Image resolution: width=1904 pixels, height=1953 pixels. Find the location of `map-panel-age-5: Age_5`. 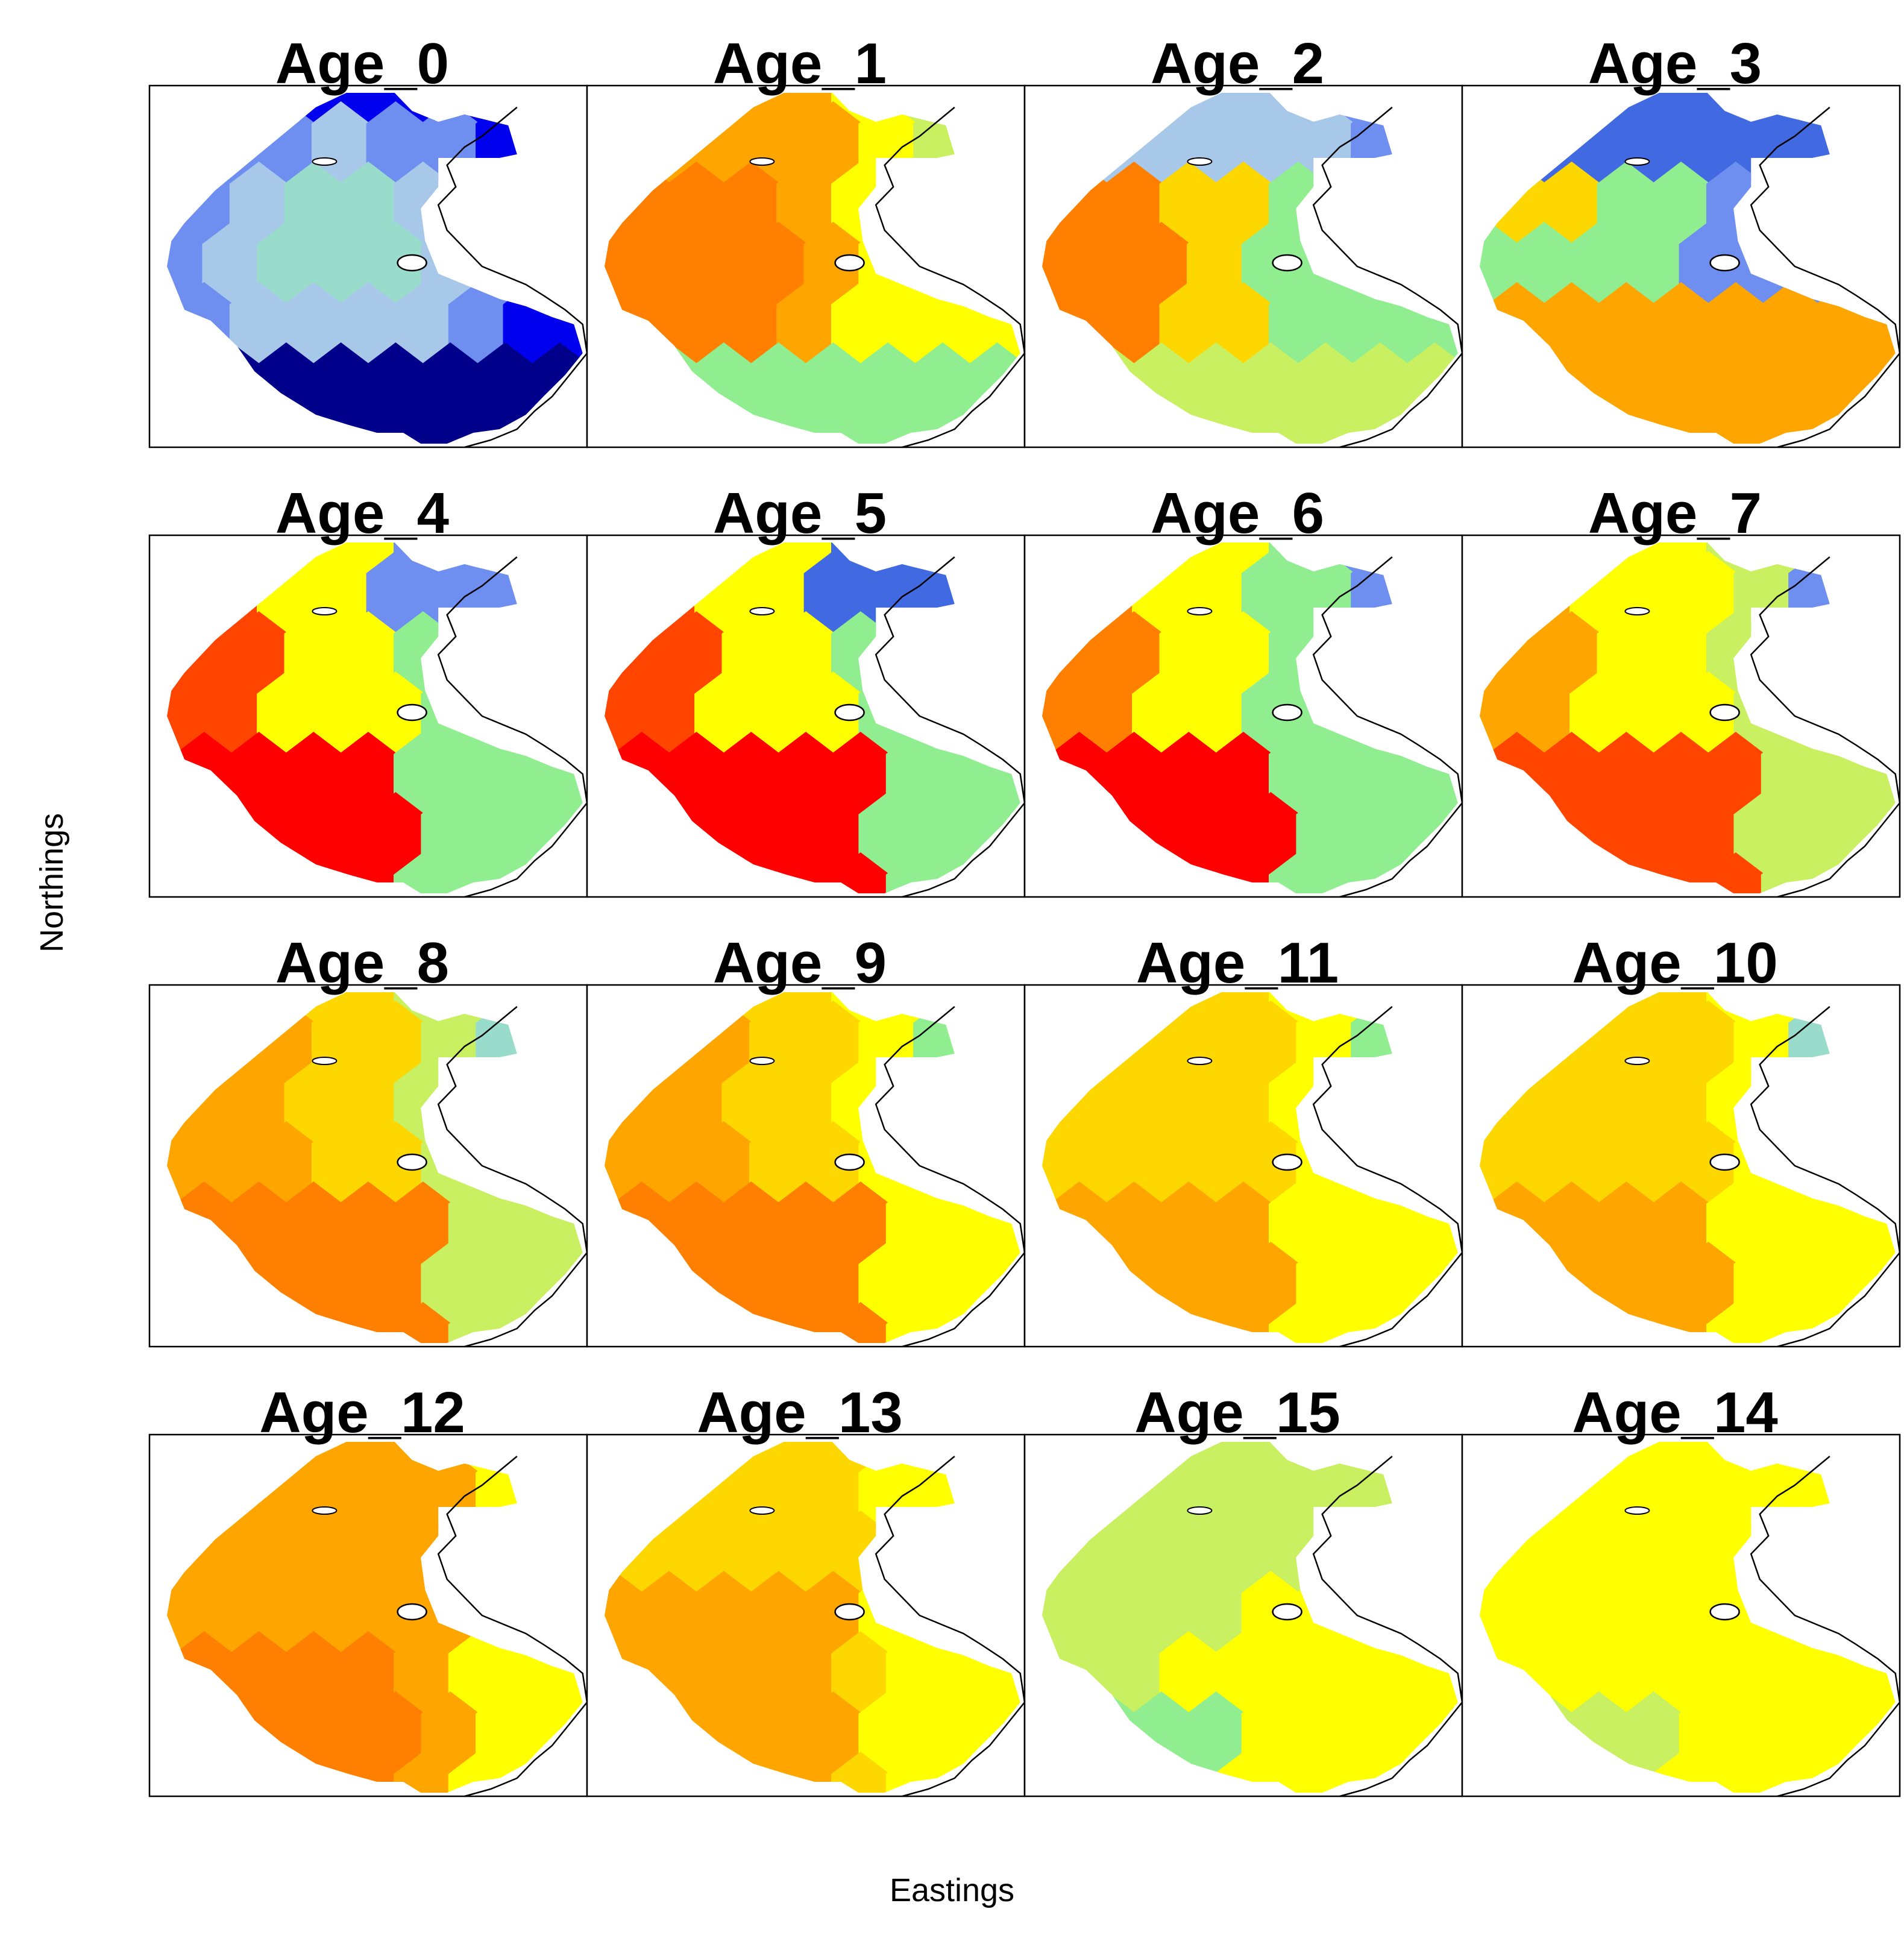

map-panel-age-5: Age_5 is located at coordinates (806, 689).